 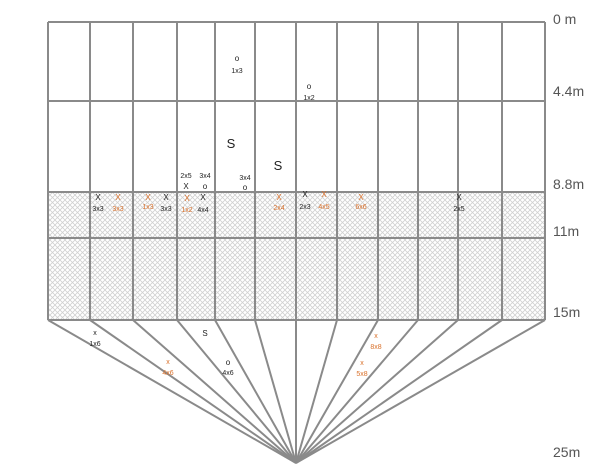 I want to click on marker-label: 5x8, so click(x=361, y=374).